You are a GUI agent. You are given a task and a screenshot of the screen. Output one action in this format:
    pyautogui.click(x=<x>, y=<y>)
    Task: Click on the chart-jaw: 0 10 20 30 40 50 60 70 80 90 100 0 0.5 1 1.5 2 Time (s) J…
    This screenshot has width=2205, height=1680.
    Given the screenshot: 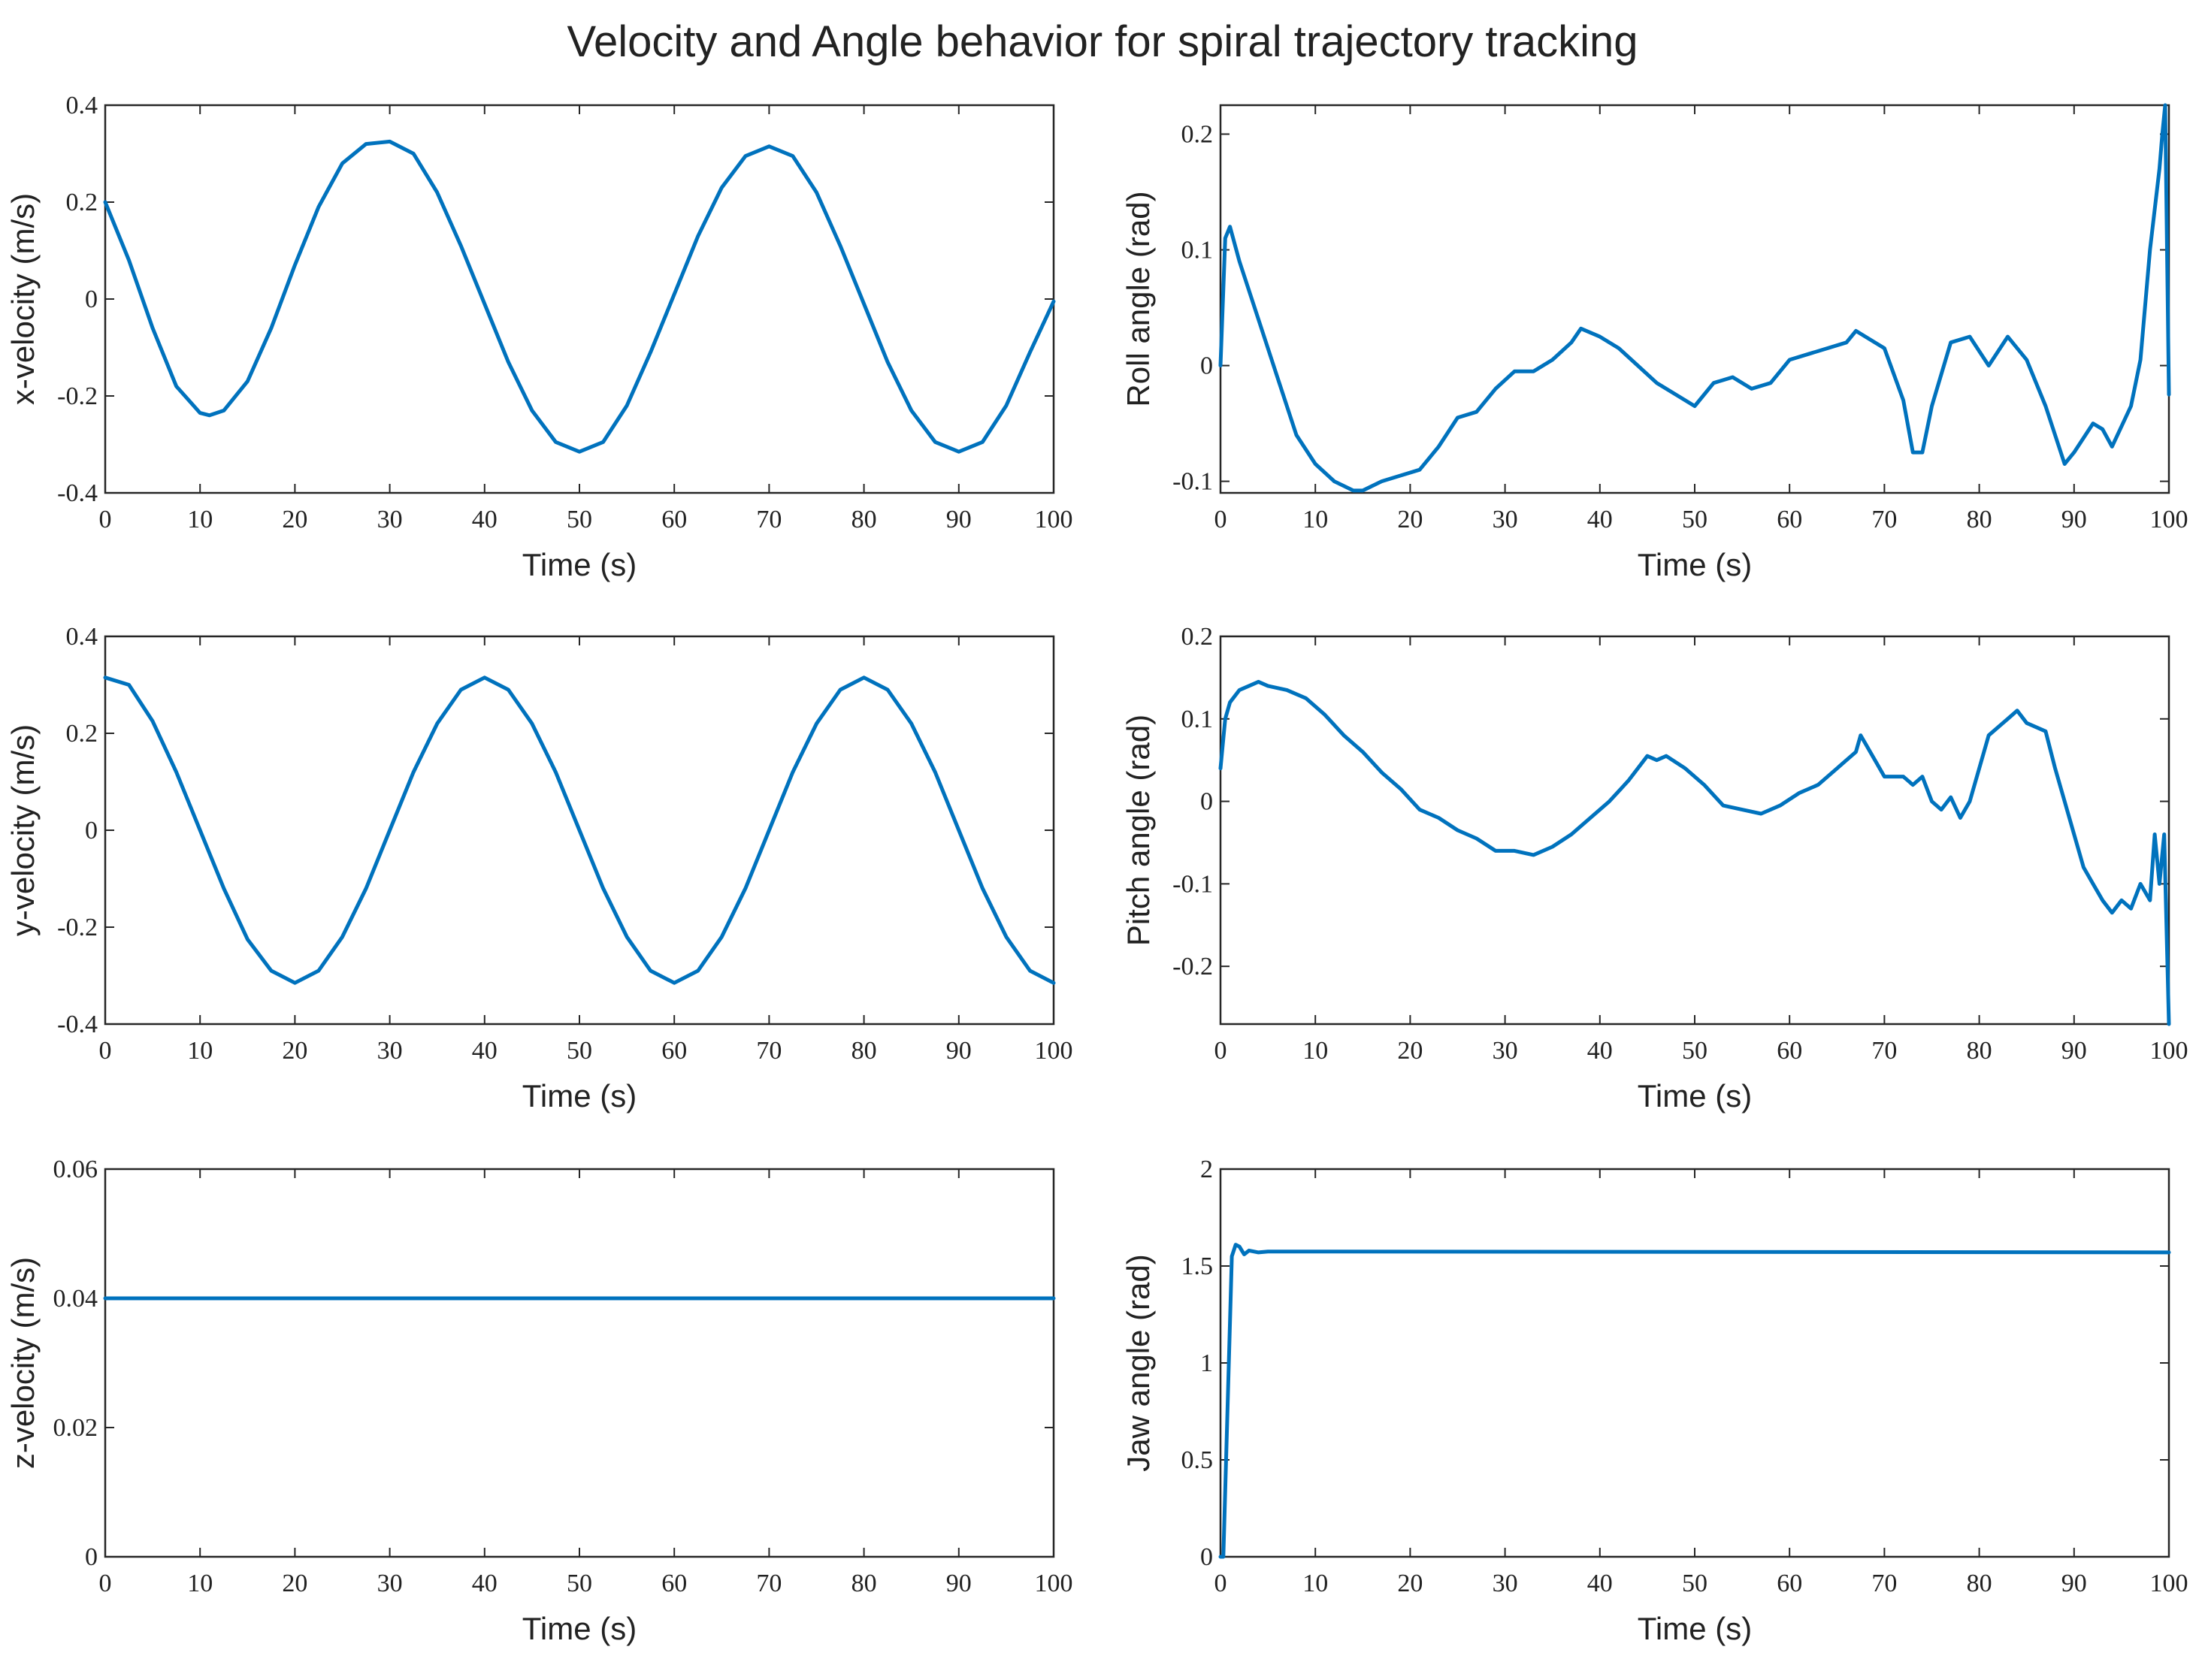 What is the action you would take?
    pyautogui.click(x=1654, y=1401)
    